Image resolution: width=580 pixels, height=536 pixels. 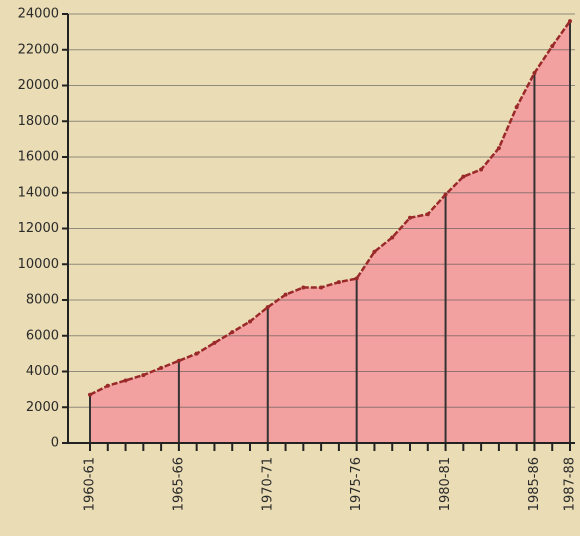 What do you see at coordinates (38, 85) in the screenshot?
I see `y-tick-label: 20000` at bounding box center [38, 85].